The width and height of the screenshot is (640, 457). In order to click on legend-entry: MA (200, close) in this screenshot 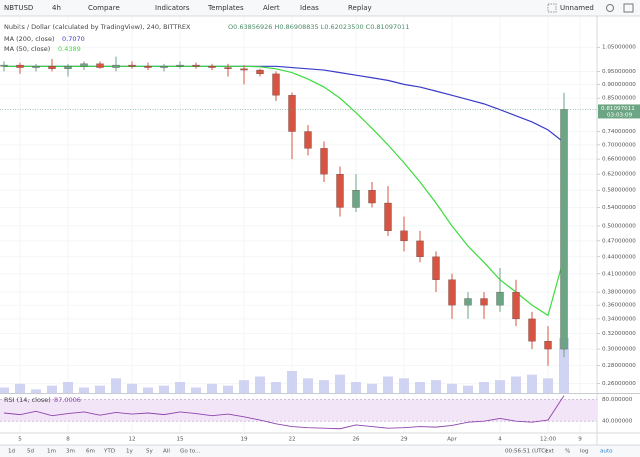, I will do `click(29, 39)`.